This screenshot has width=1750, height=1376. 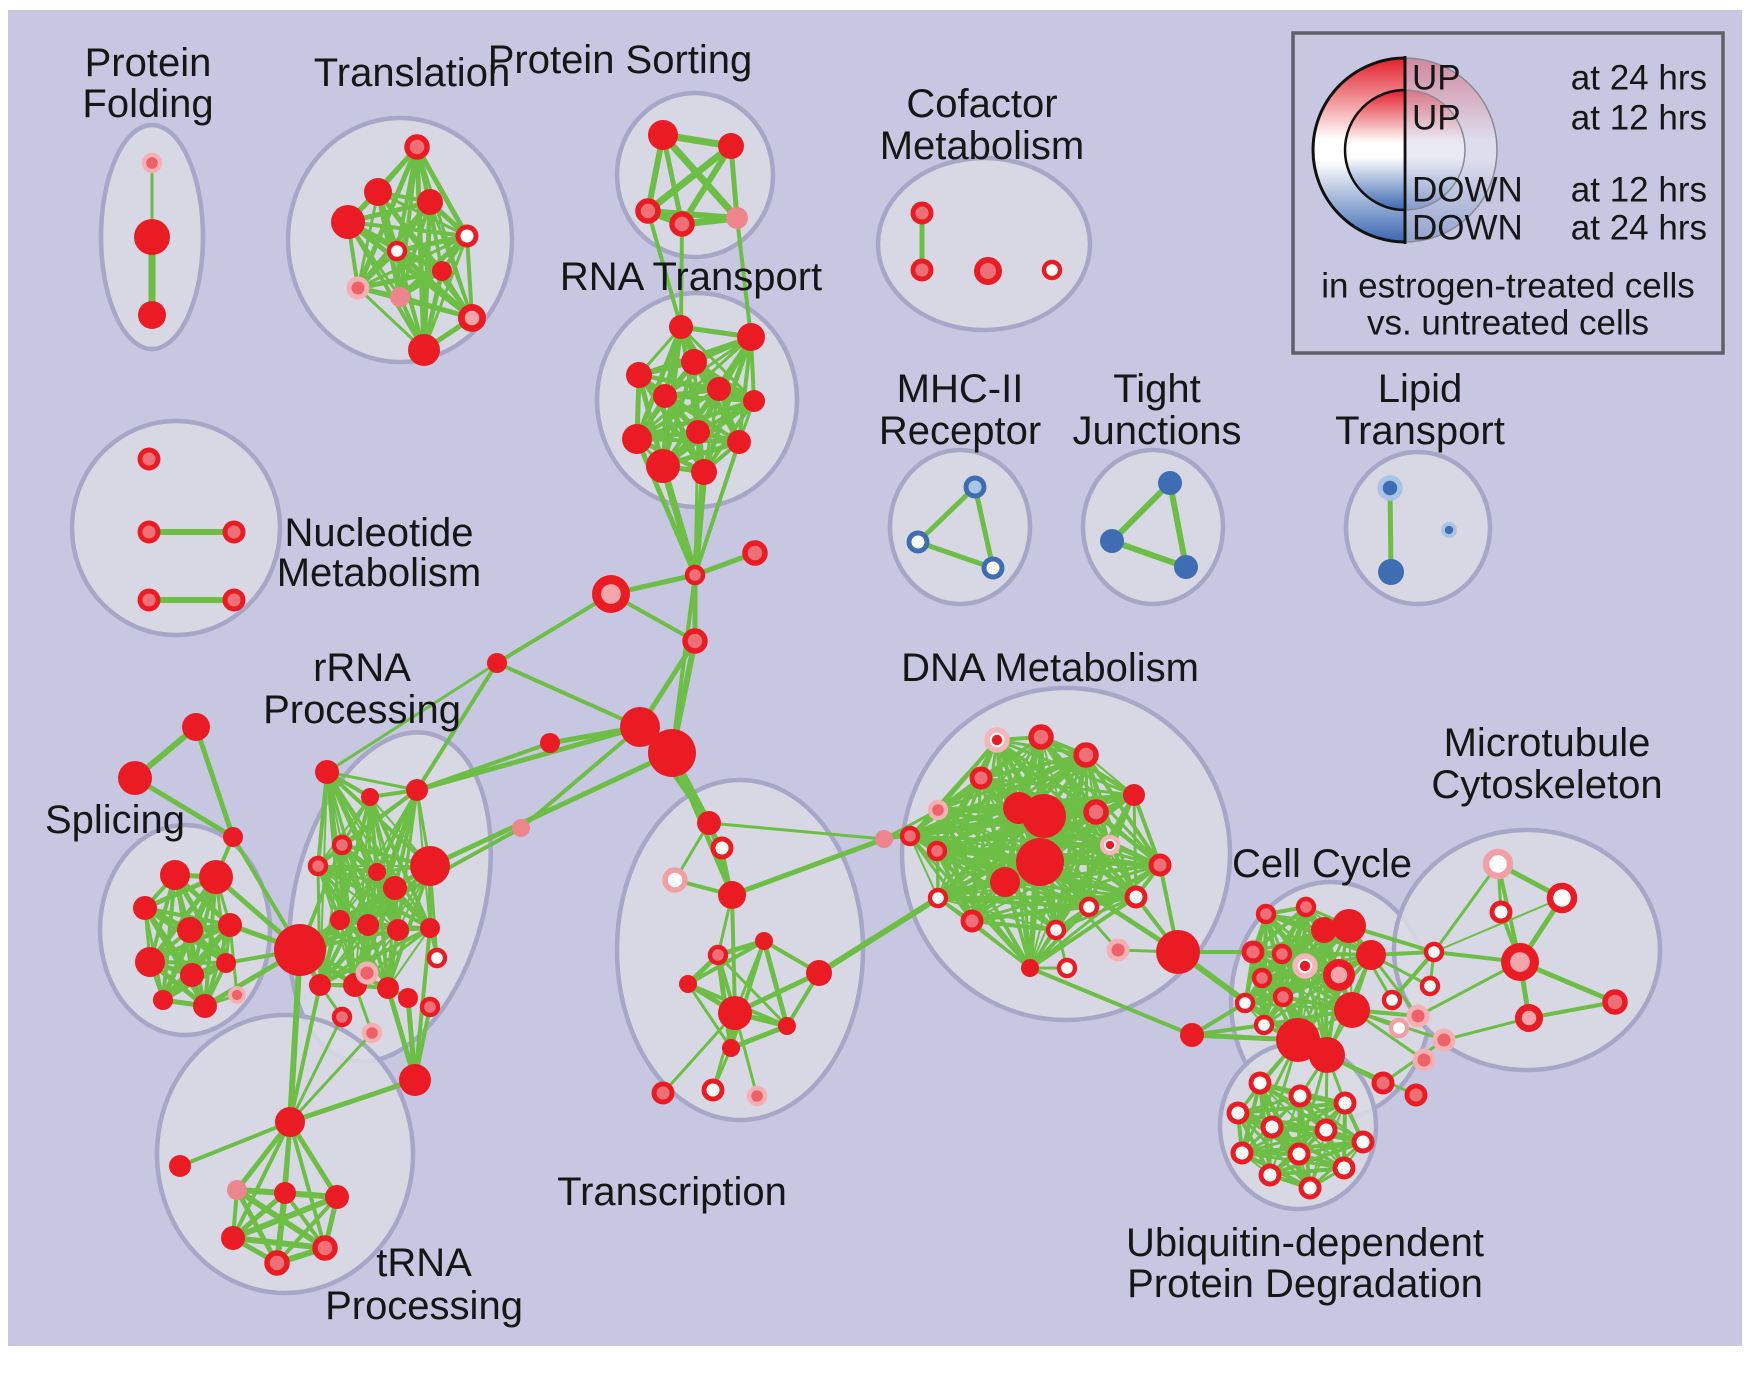 What do you see at coordinates (176, 528) in the screenshot?
I see `cluster-ellipse-nucleotide-metabolism` at bounding box center [176, 528].